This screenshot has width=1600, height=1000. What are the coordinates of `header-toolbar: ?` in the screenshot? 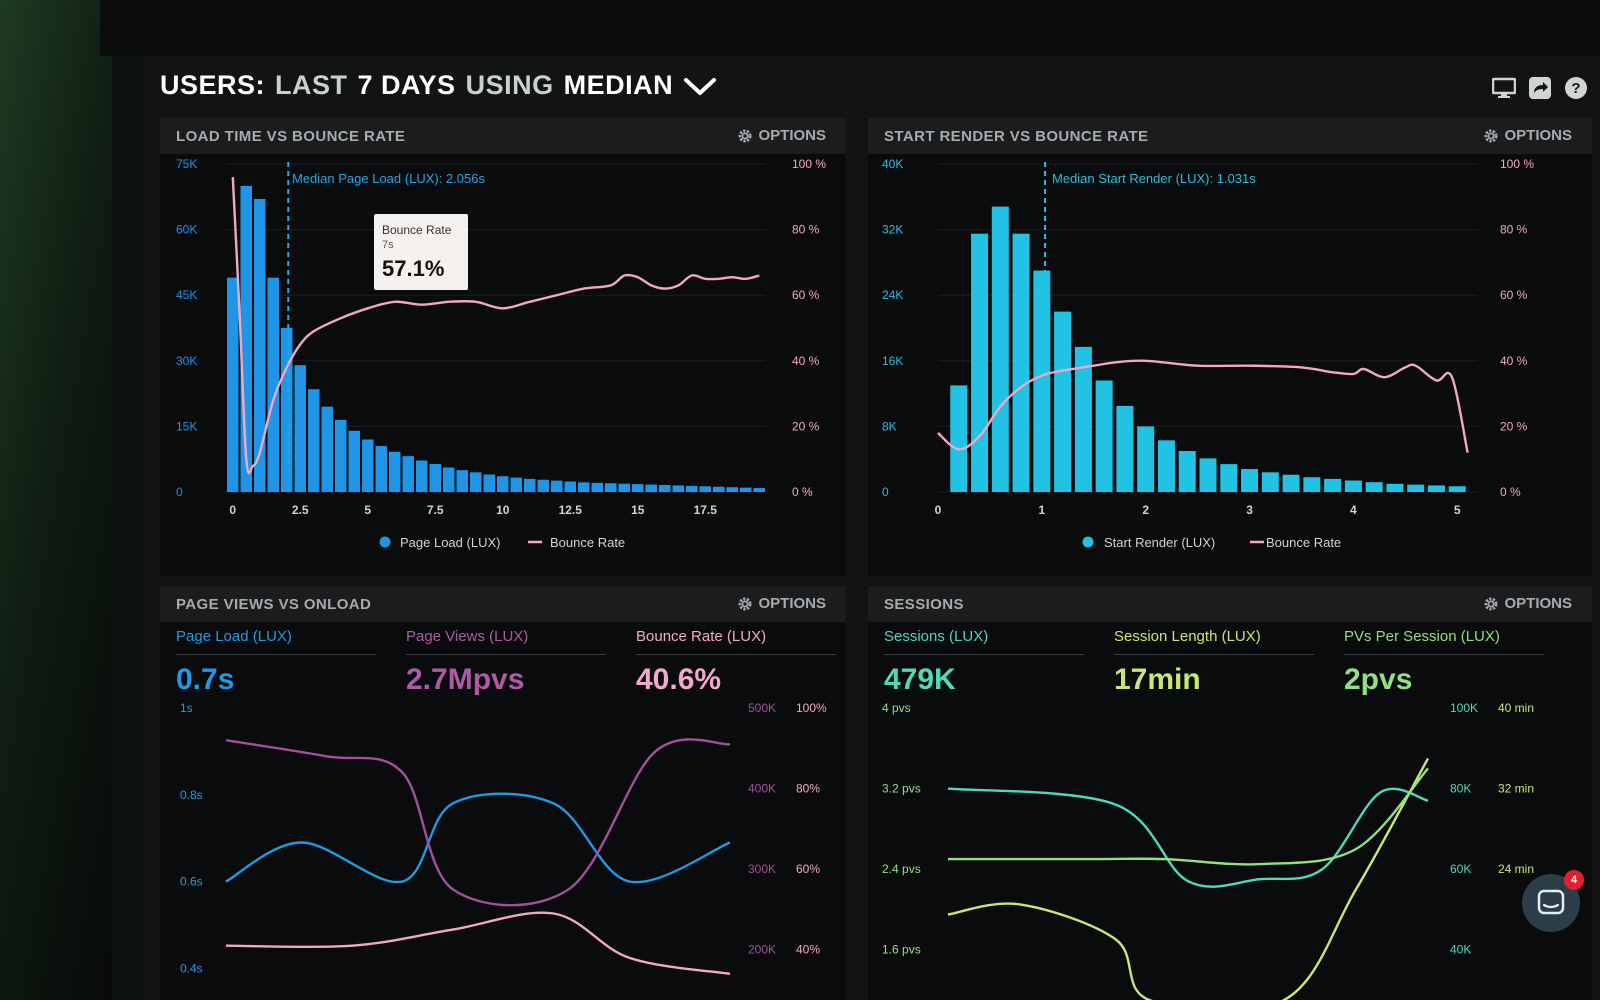 It's located at (1539, 88).